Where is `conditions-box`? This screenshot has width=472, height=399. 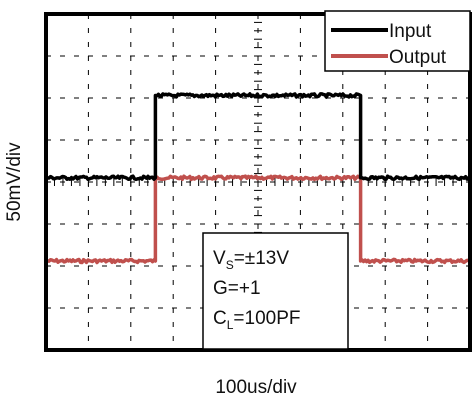
conditions-box is located at coordinates (275, 291).